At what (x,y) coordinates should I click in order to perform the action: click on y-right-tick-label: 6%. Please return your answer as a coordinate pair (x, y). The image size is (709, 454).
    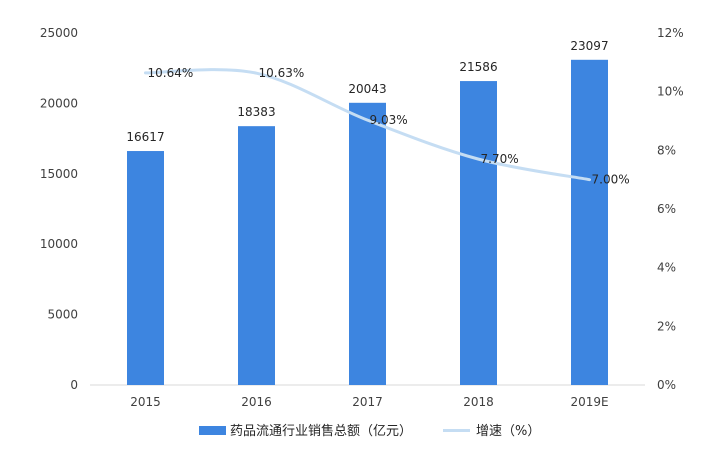
    Looking at the image, I should click on (666, 209).